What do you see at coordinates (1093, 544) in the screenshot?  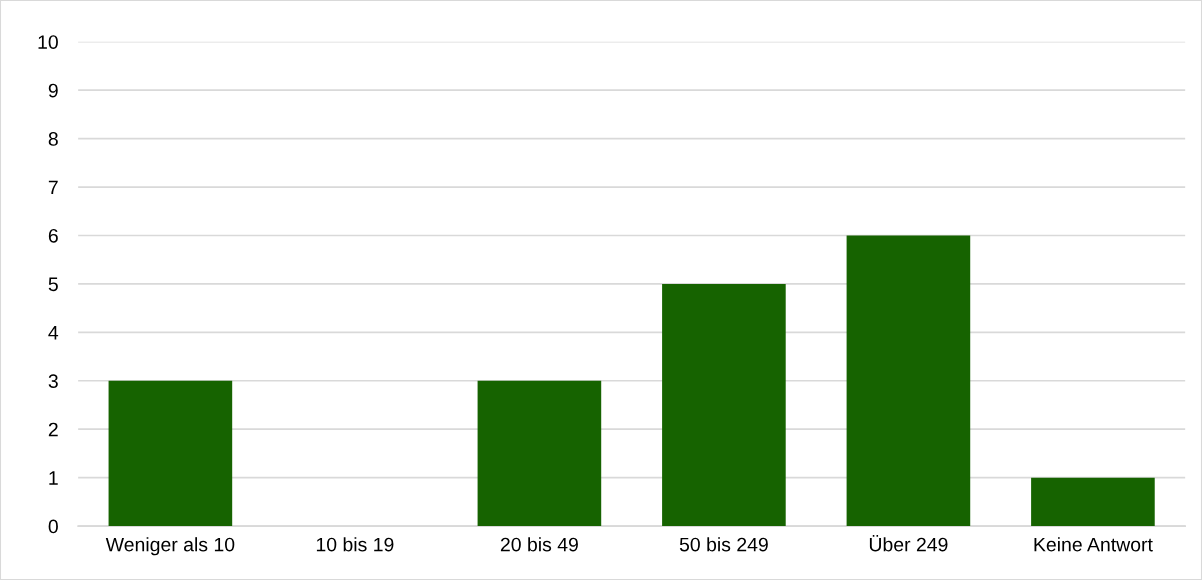 I see `x-tick-label: Keine Antwort` at bounding box center [1093, 544].